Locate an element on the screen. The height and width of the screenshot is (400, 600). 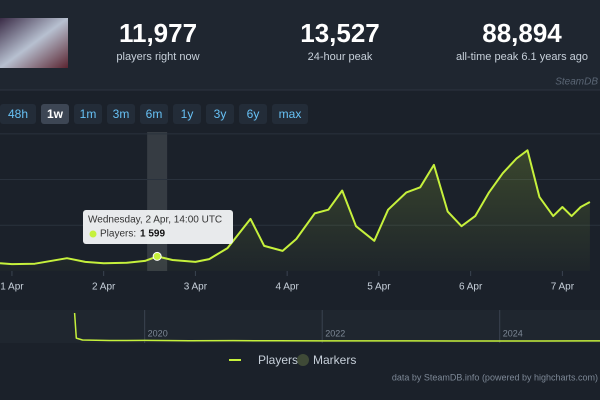
x-tick-label: 2 Apr is located at coordinates (104, 287).